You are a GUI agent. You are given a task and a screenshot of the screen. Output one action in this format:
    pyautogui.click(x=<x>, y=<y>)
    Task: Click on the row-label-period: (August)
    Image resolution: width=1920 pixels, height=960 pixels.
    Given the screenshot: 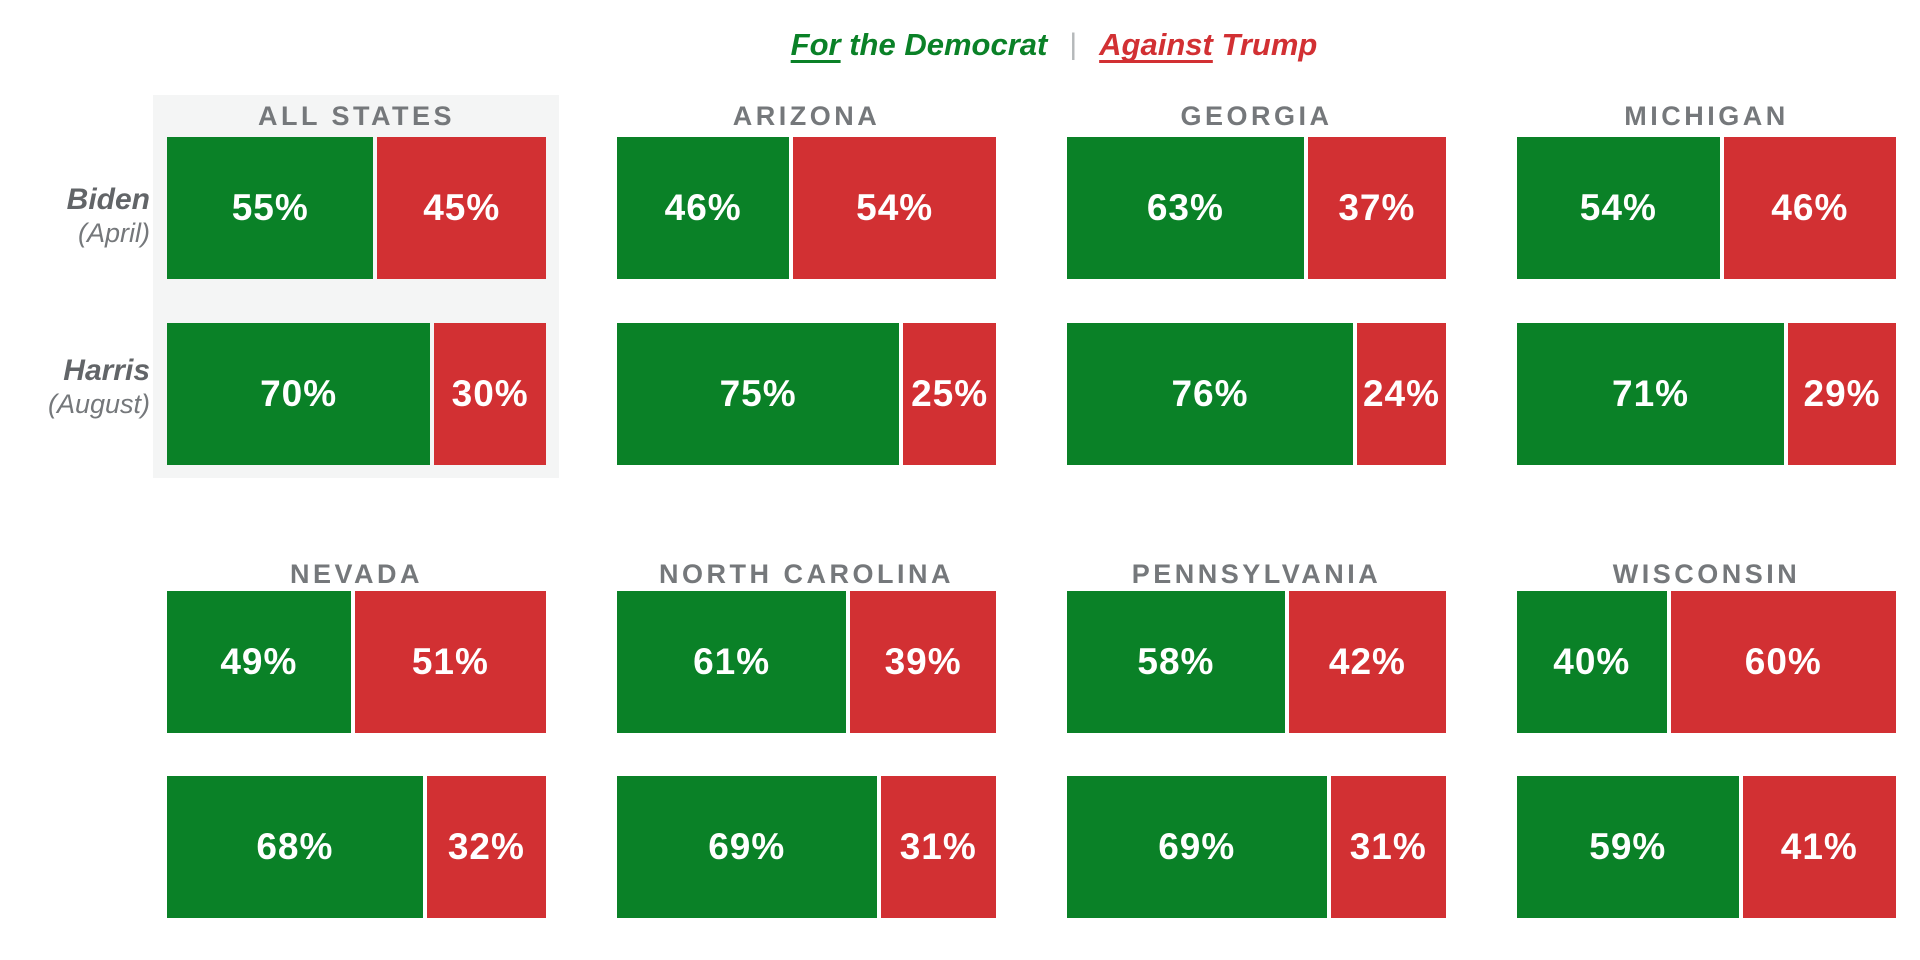 What is the action you would take?
    pyautogui.click(x=98, y=404)
    